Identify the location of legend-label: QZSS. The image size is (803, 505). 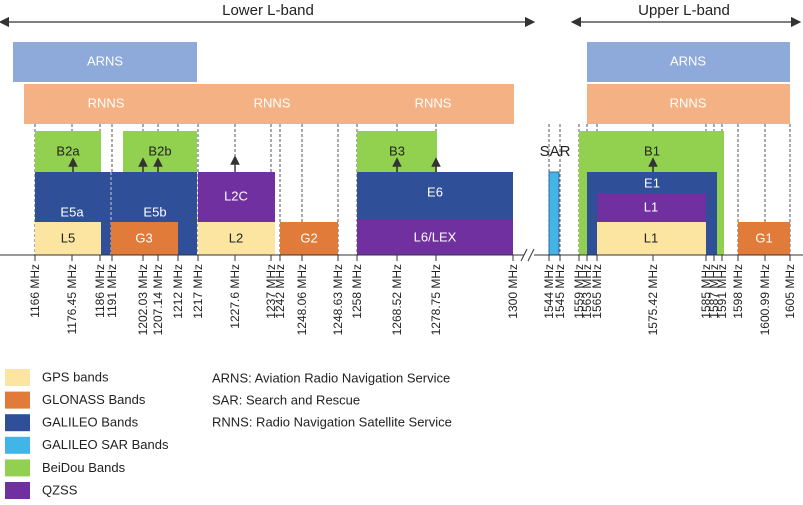
(60, 489).